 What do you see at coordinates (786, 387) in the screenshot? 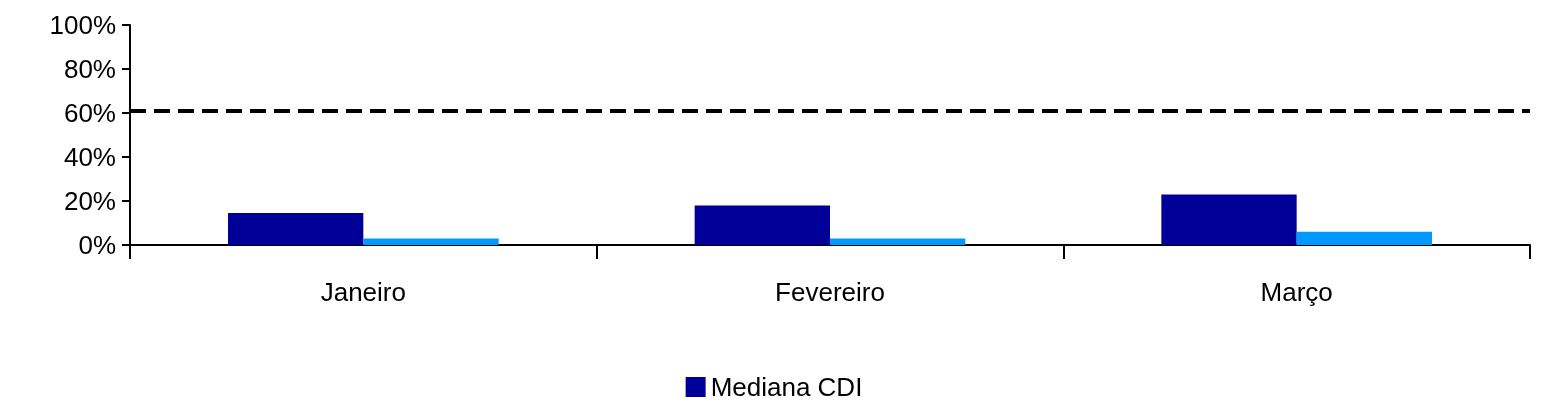
I see `legend-label: Mediana CDI` at bounding box center [786, 387].